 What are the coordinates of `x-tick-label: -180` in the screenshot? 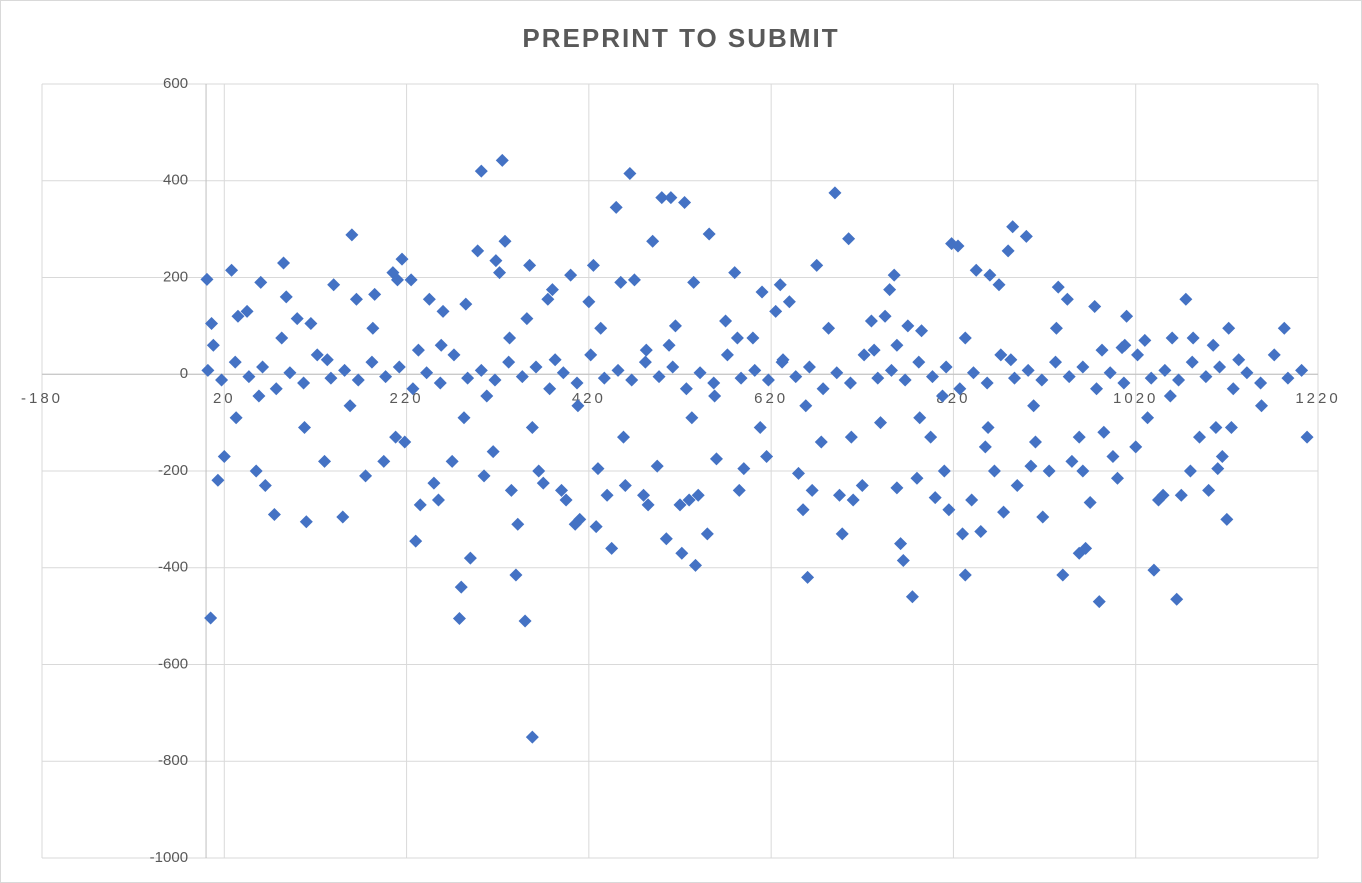 It's located at (42, 398).